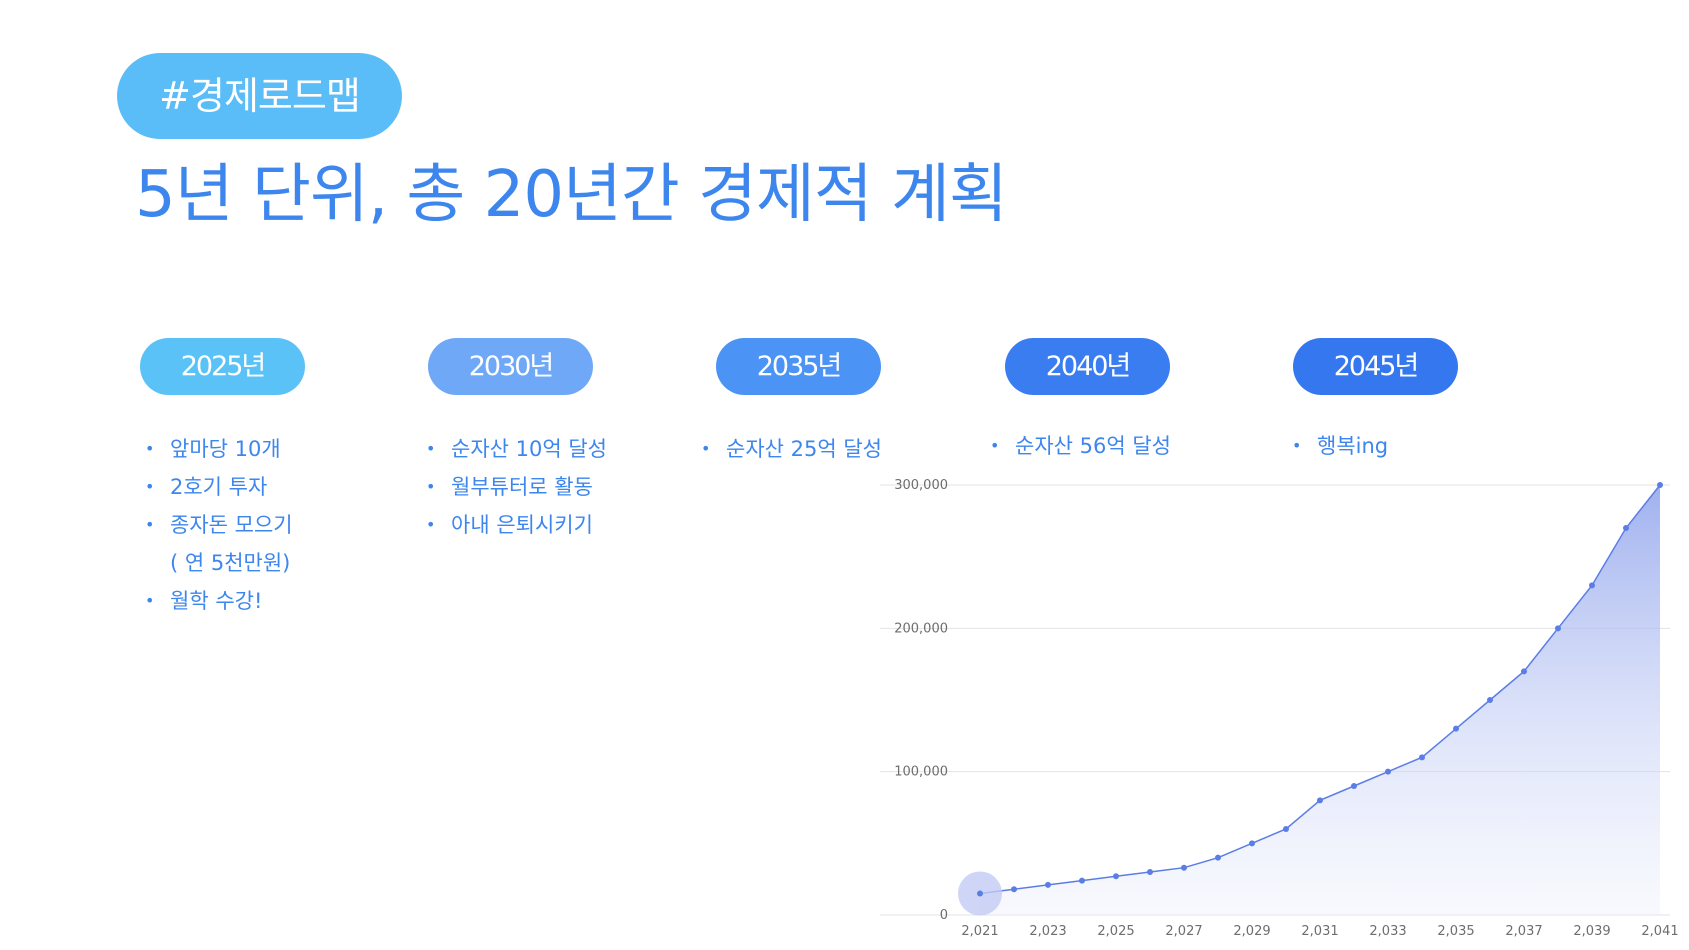 The height and width of the screenshot is (950, 1689). What do you see at coordinates (219, 449) in the screenshot?
I see `list-item: 앞마당 10개` at bounding box center [219, 449].